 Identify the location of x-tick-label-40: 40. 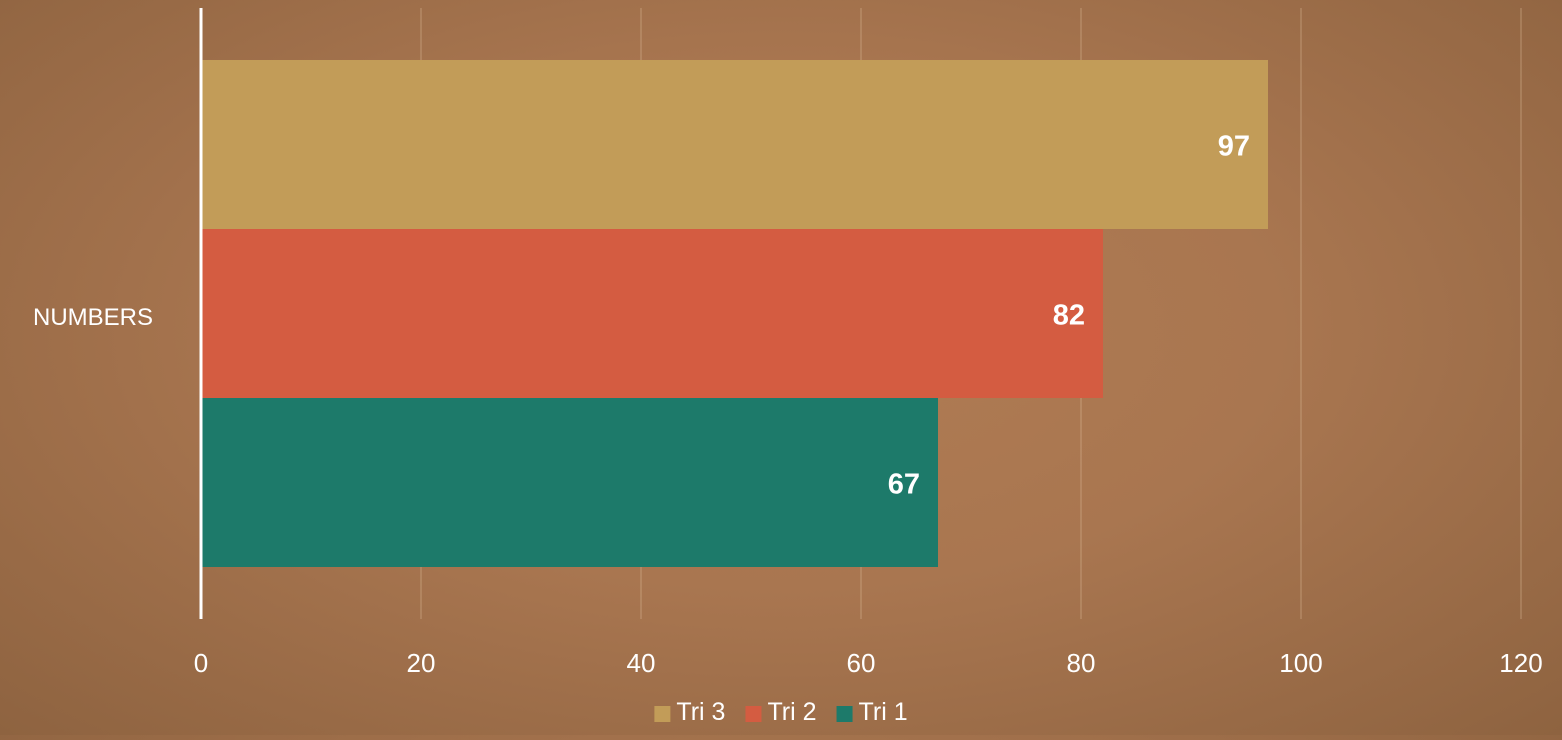
(641, 663).